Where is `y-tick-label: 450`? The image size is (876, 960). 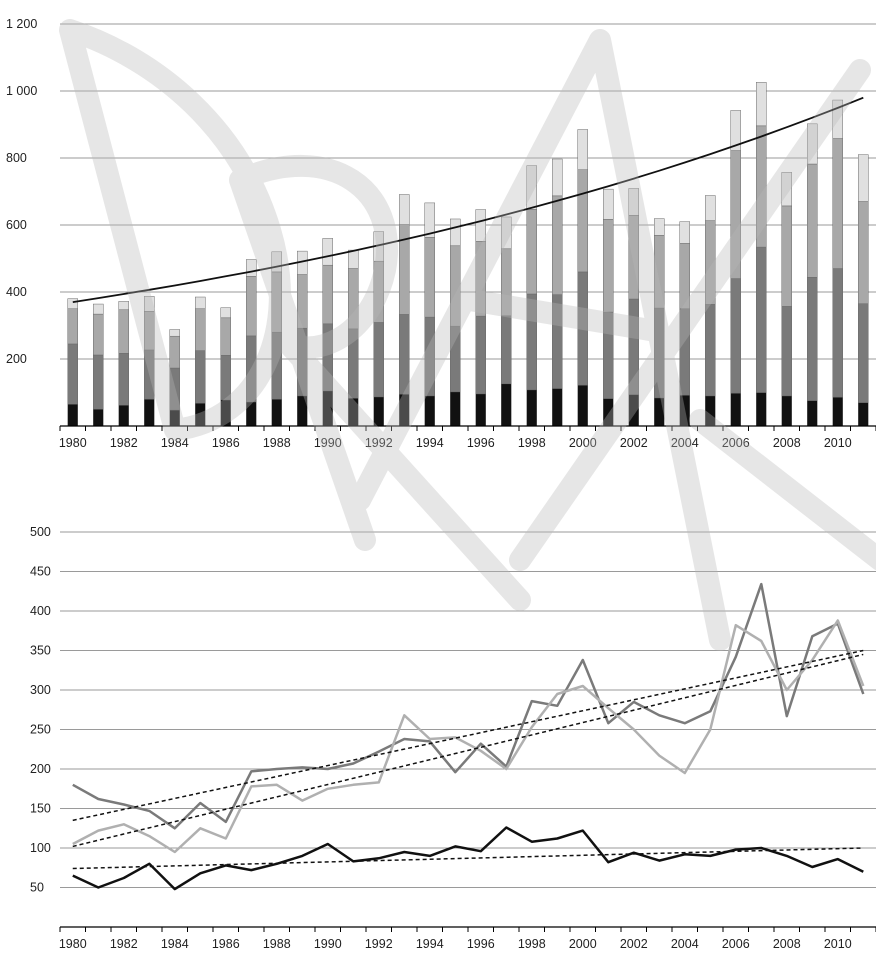 y-tick-label: 450 is located at coordinates (40, 572).